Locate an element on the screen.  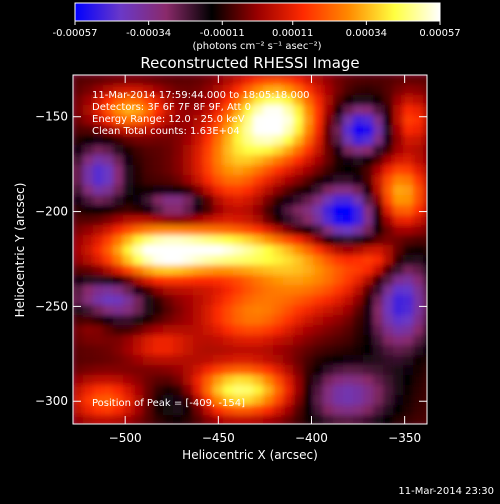
annotation-clean-counts: Clean Total counts: 1.63E+04 is located at coordinates (166, 131).